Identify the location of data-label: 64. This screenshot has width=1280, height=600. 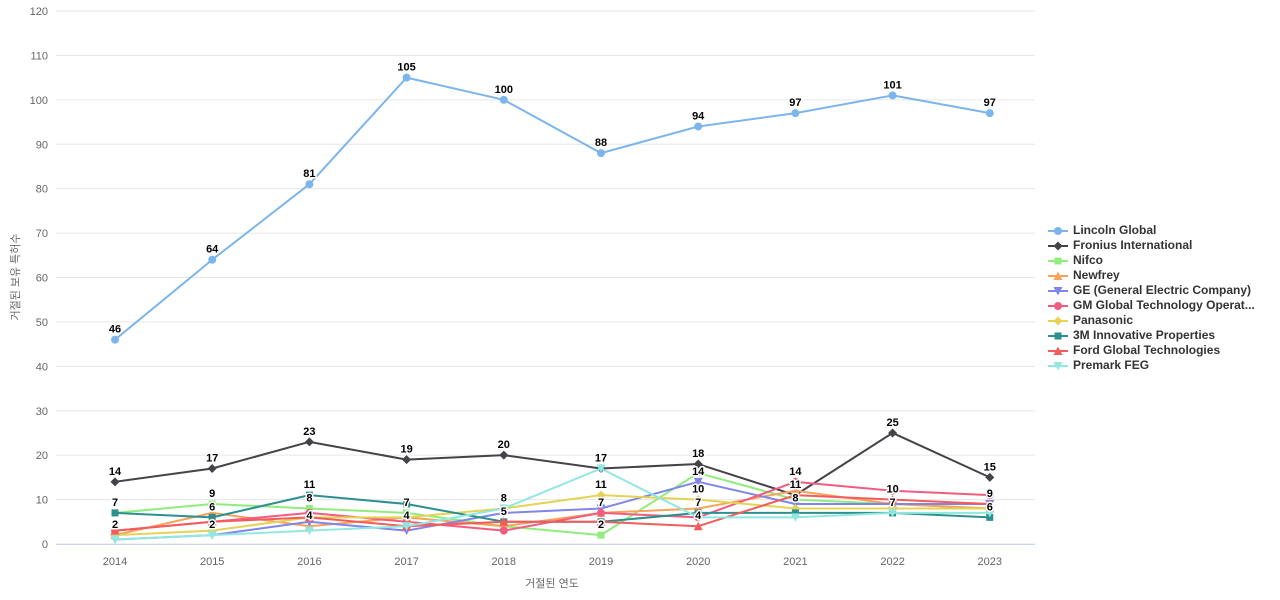
(212, 250).